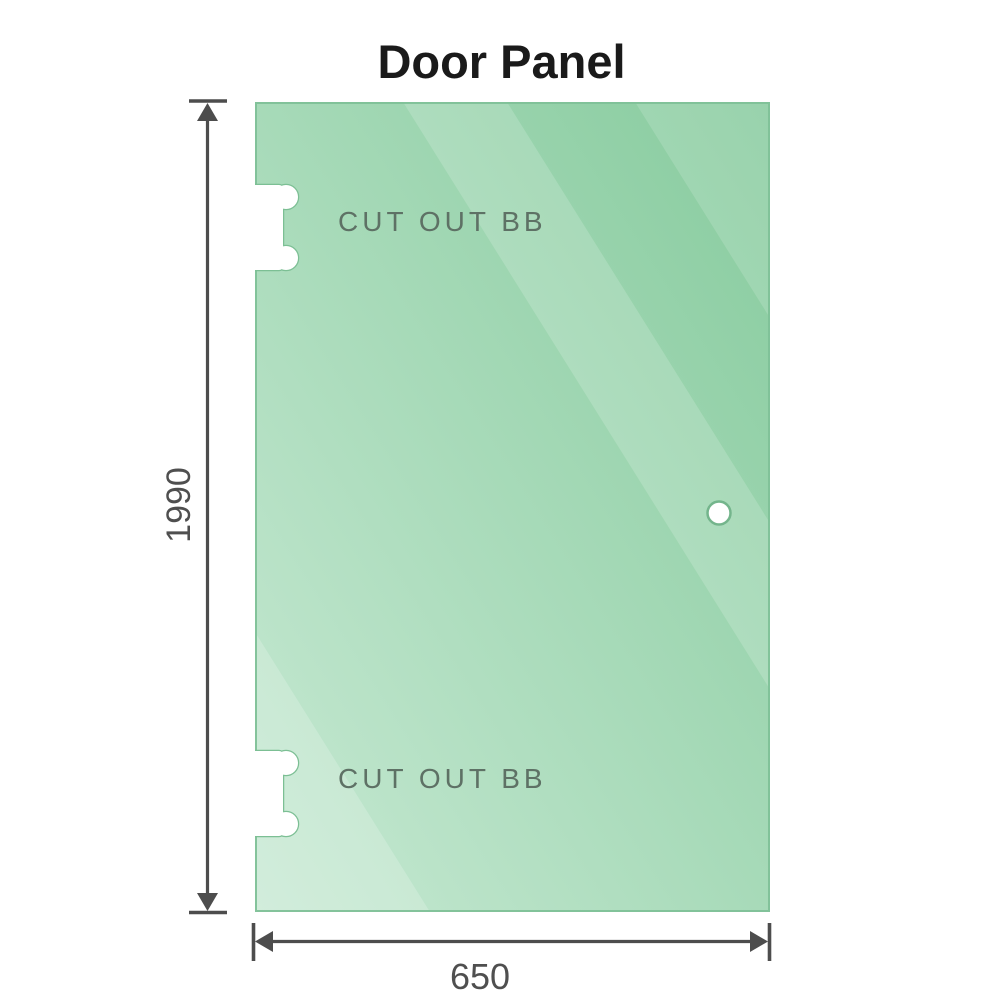 This screenshot has height=1000, width=1000. I want to click on width-dimension-value: 650, so click(480, 976).